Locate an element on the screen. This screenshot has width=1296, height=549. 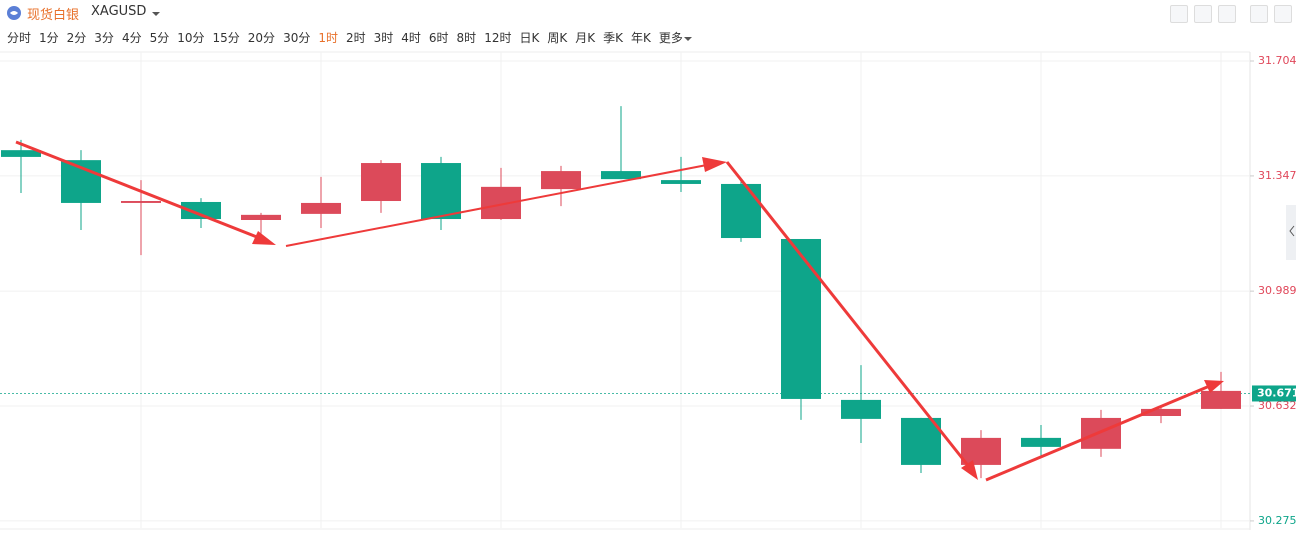
timeframe: 1时 is located at coordinates (328, 38).